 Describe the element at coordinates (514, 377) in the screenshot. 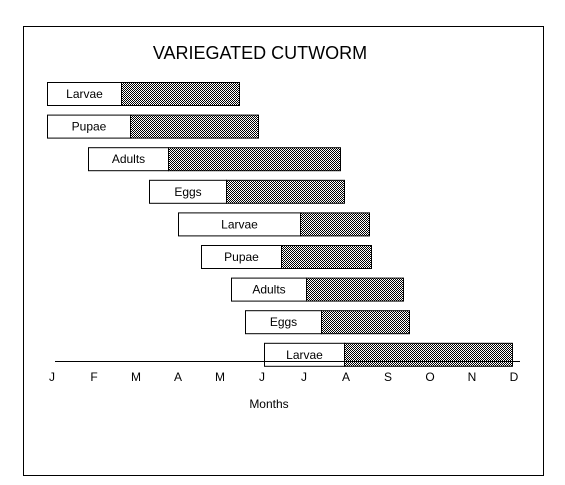

I see `x-tick-label: D` at that location.